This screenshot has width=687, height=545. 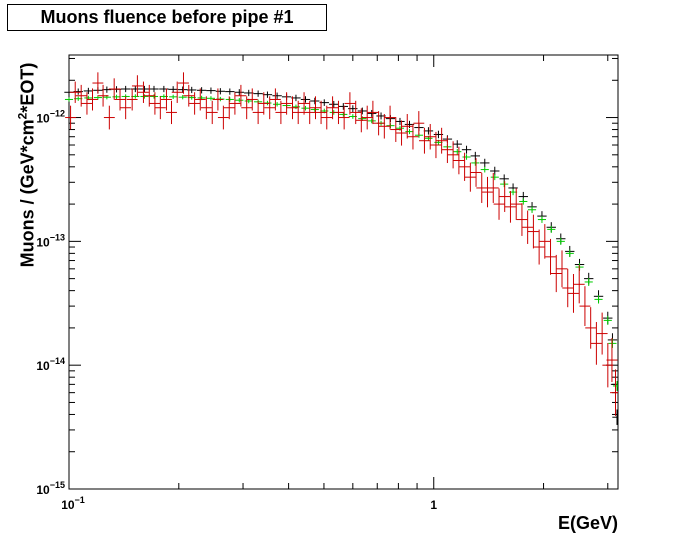 What do you see at coordinates (50, 488) in the screenshot?
I see `y-tick-label: 10−15` at bounding box center [50, 488].